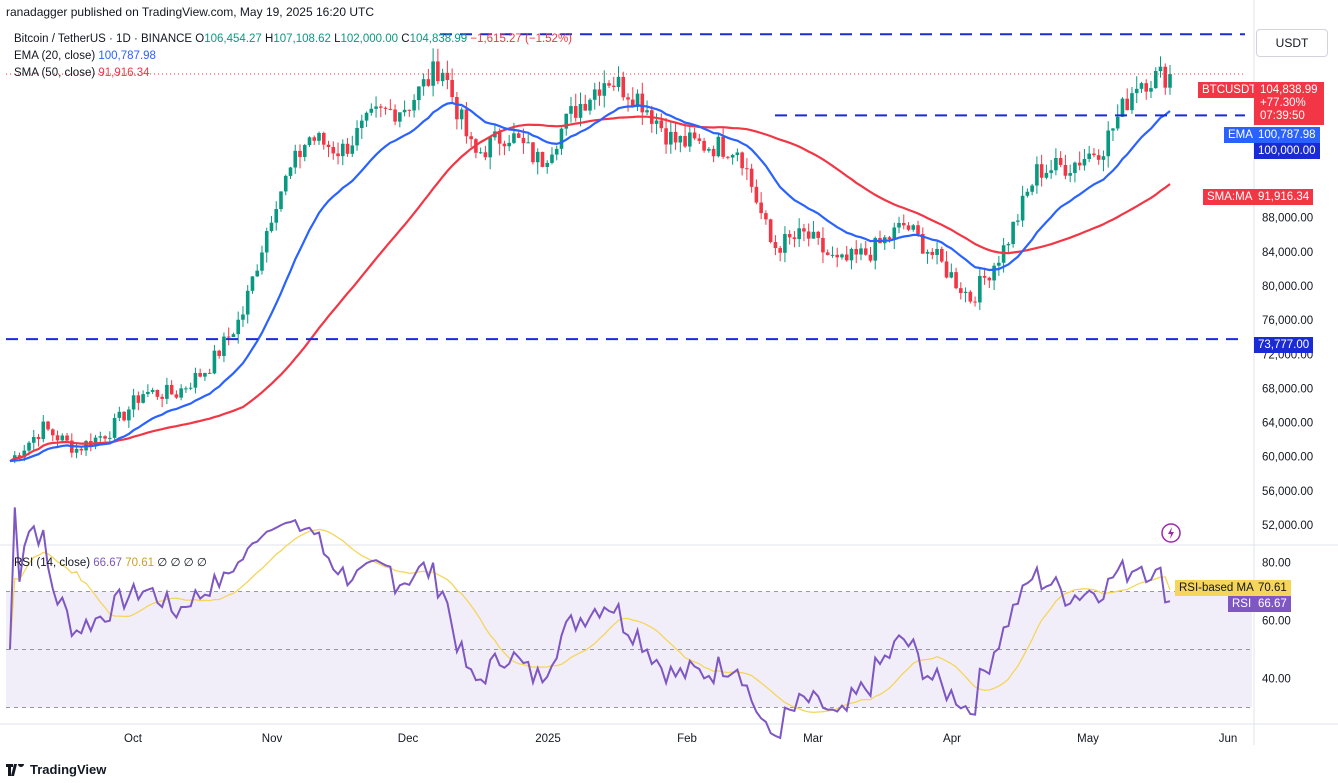 Image resolution: width=1338 pixels, height=783 pixels. What do you see at coordinates (68, 769) in the screenshot?
I see `tradingview-logo-text: TradingView` at bounding box center [68, 769].